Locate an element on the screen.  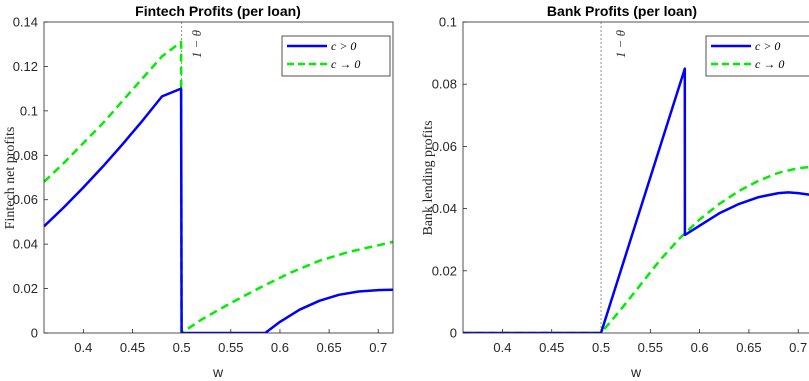
chart-title: Bank Profits (per loan) is located at coordinates (622, 11).